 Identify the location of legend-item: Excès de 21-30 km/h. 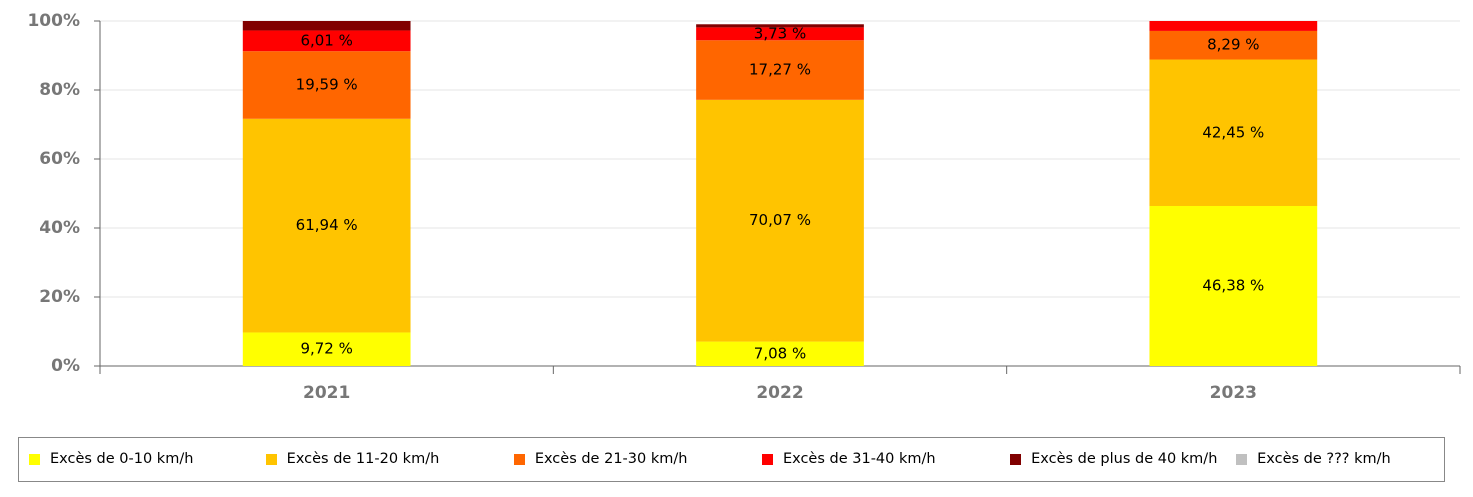
(629, 459).